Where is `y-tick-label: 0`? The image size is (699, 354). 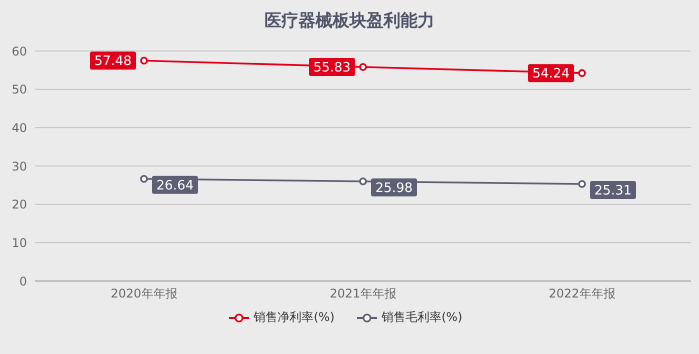 y-tick-label: 0 is located at coordinates (23, 281).